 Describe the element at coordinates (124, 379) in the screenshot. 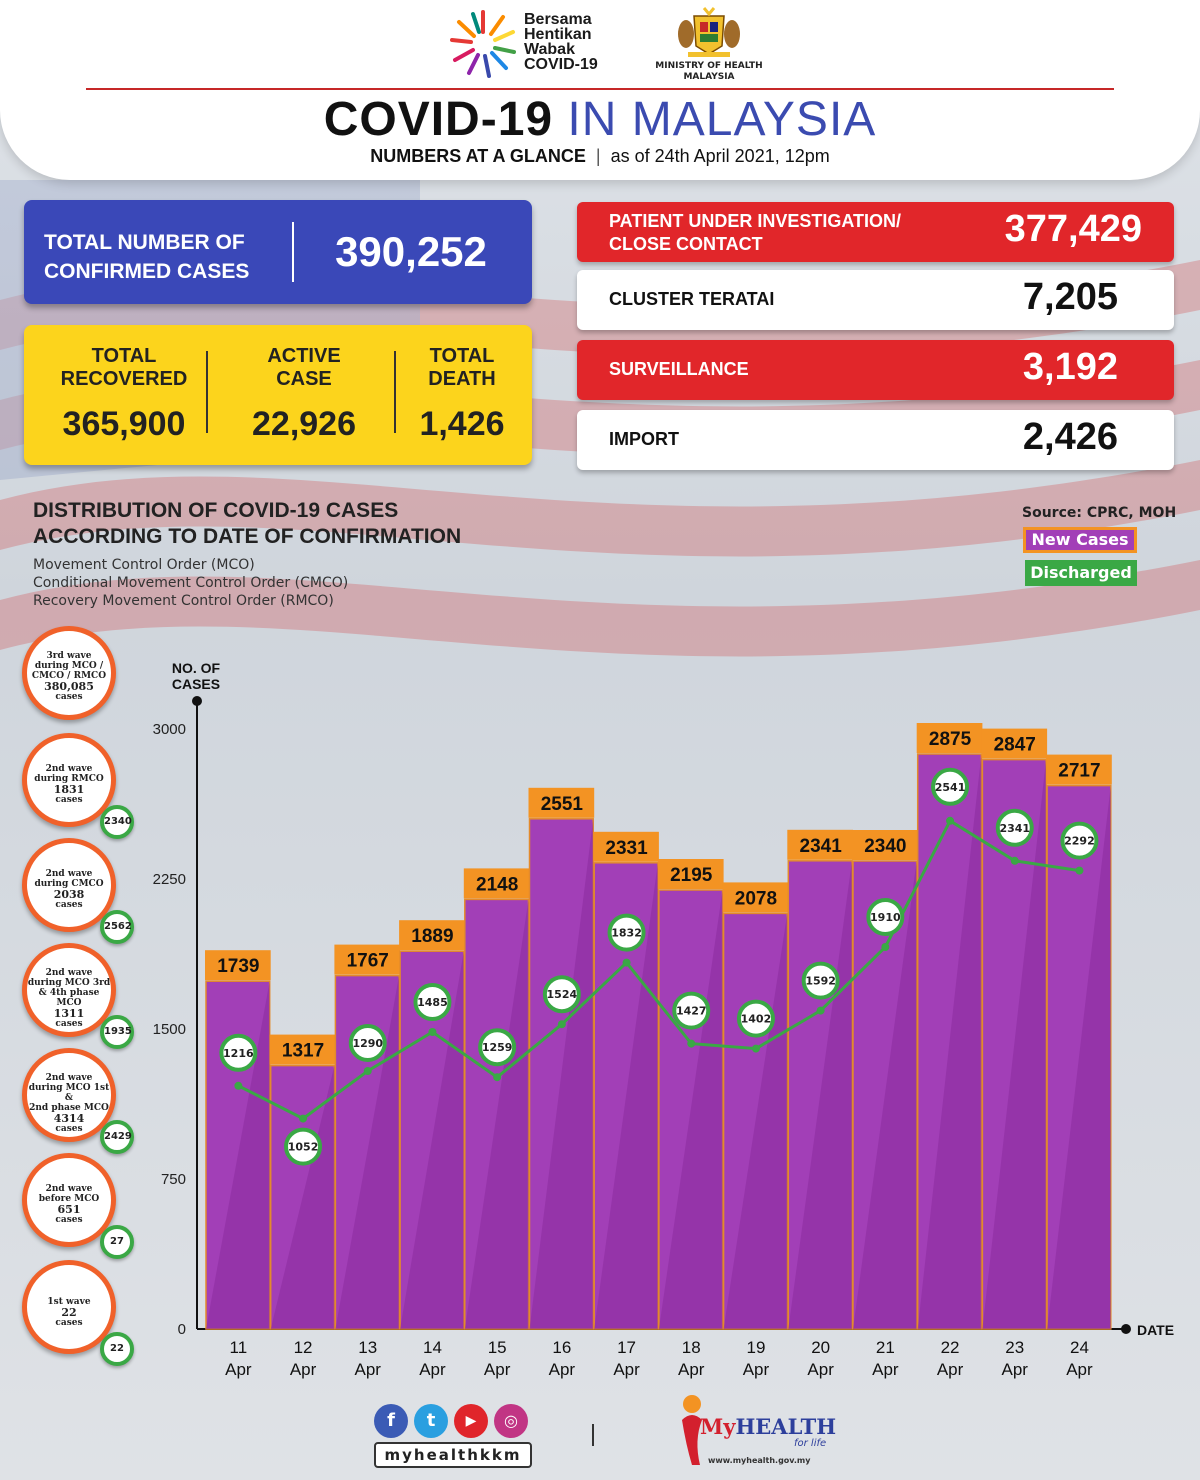

I see `stat-label: RECOVERED` at that location.